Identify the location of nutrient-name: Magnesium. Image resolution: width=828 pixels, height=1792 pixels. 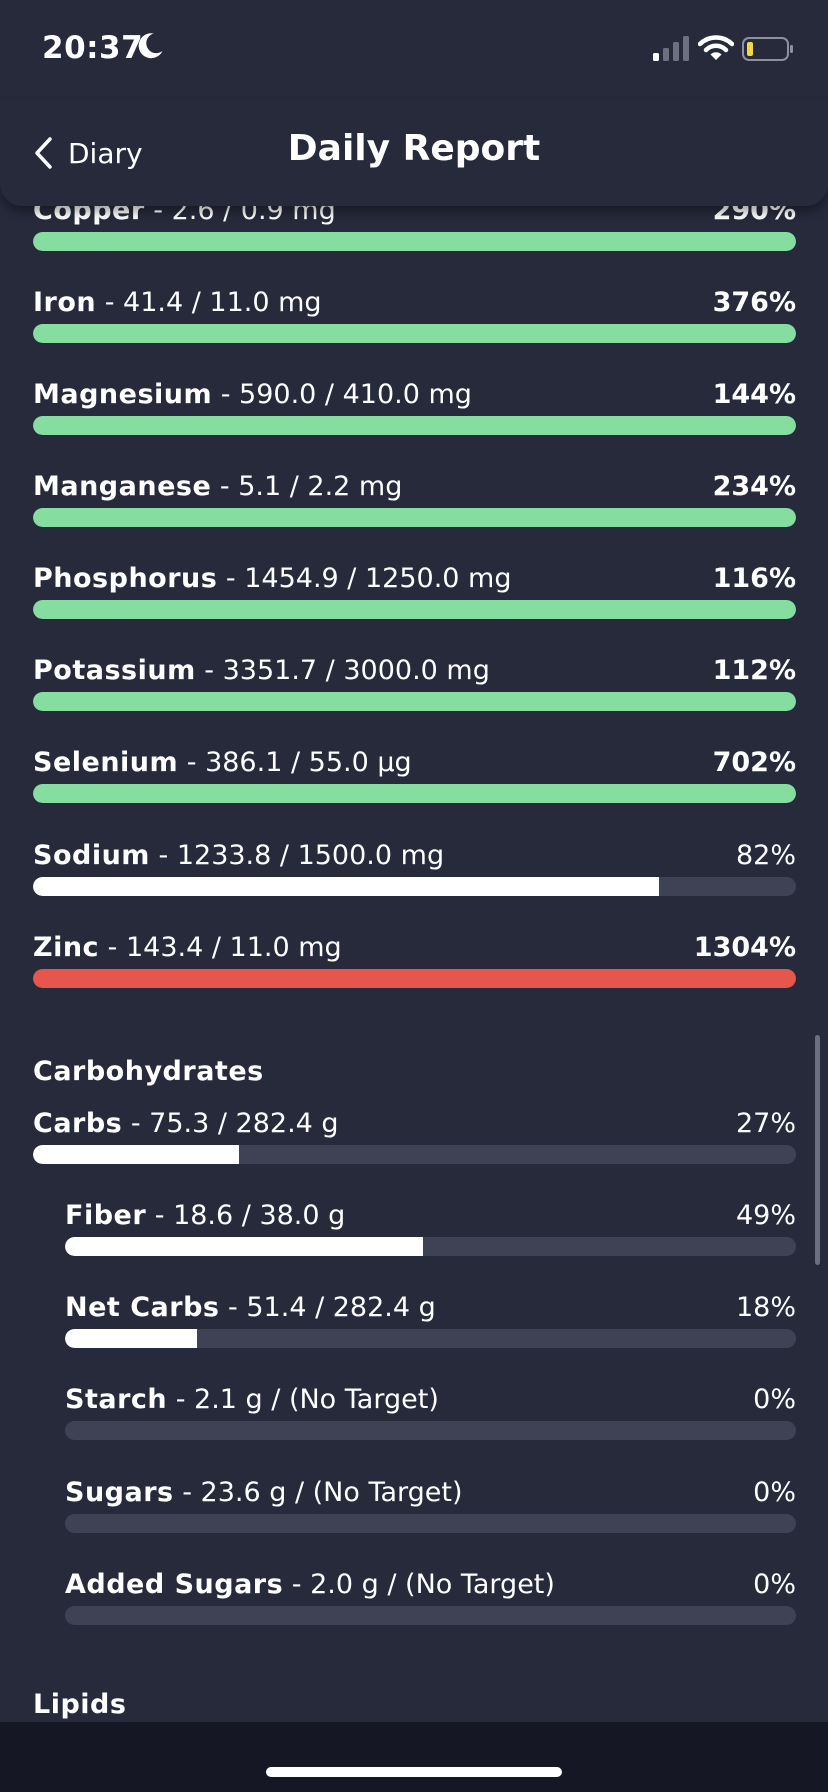
(123, 394).